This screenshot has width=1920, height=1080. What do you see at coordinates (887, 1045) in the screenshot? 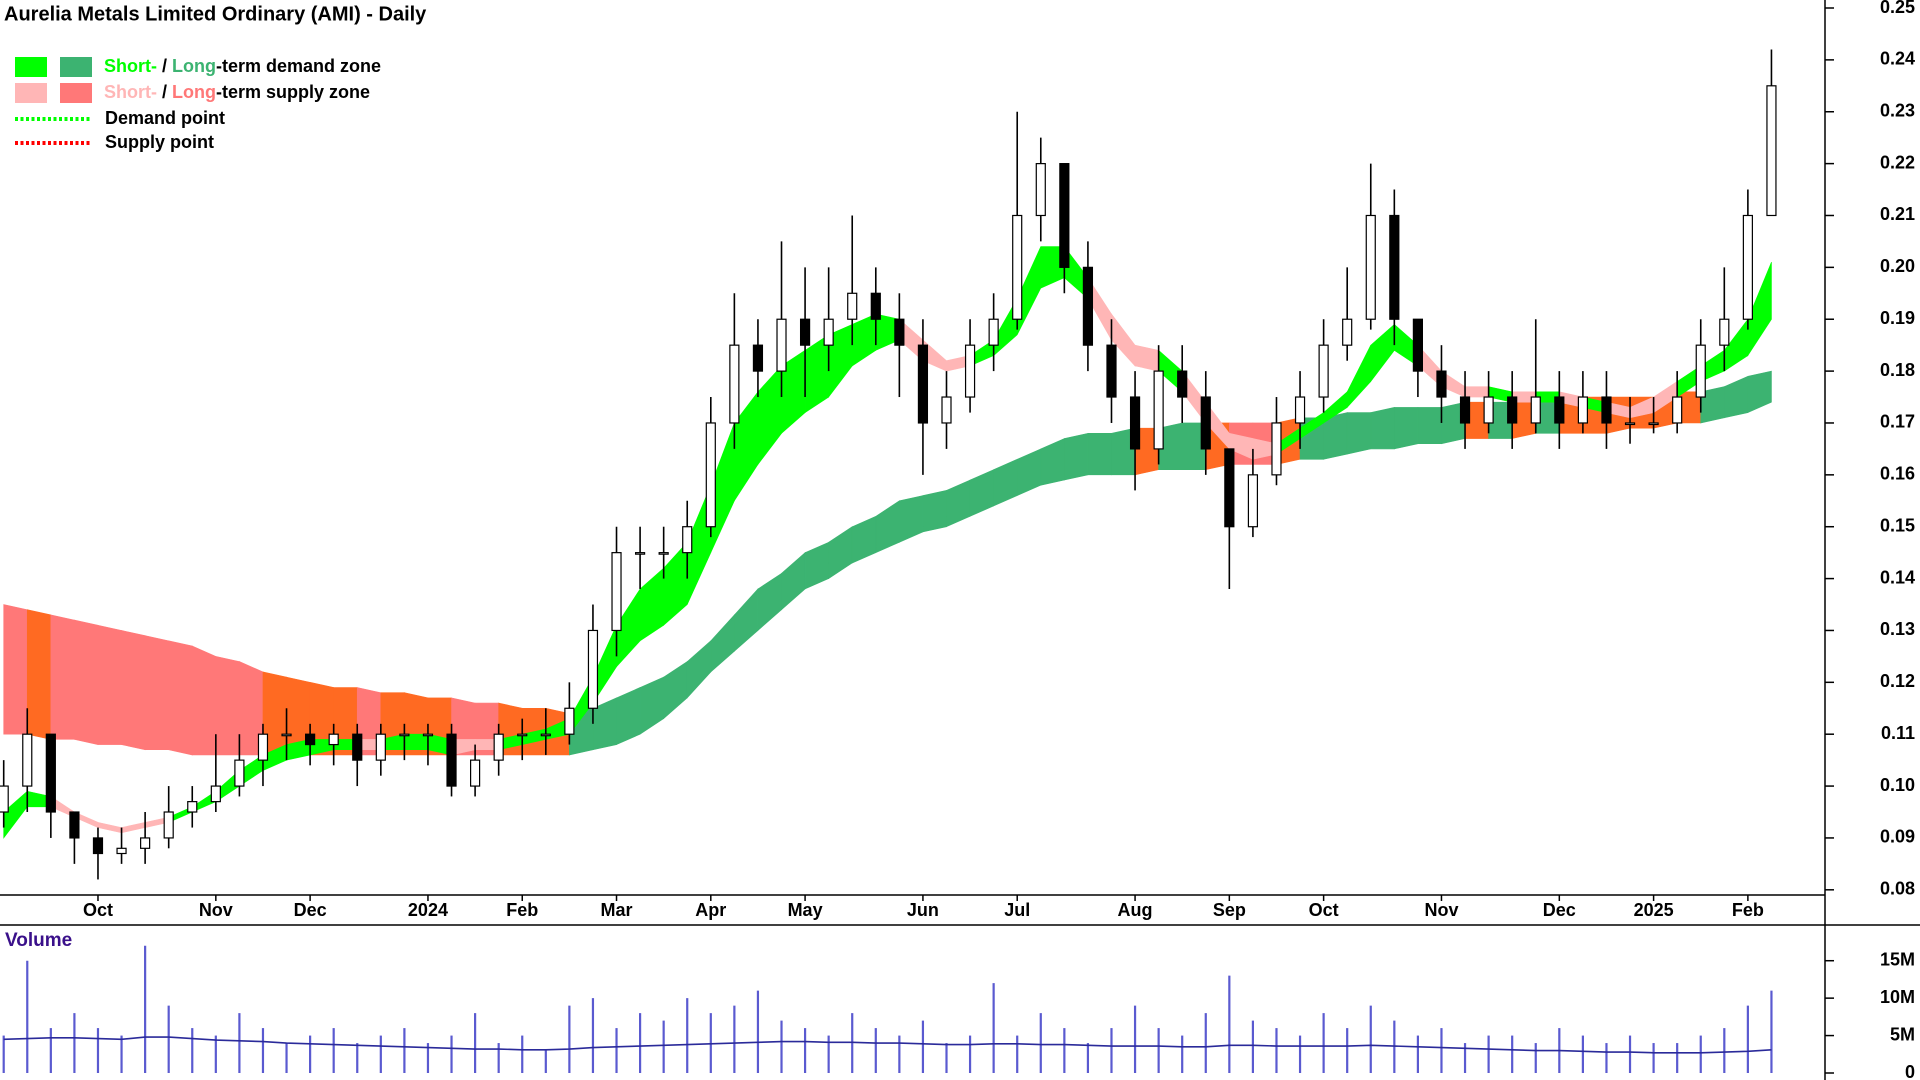
I see `volume-average` at bounding box center [887, 1045].